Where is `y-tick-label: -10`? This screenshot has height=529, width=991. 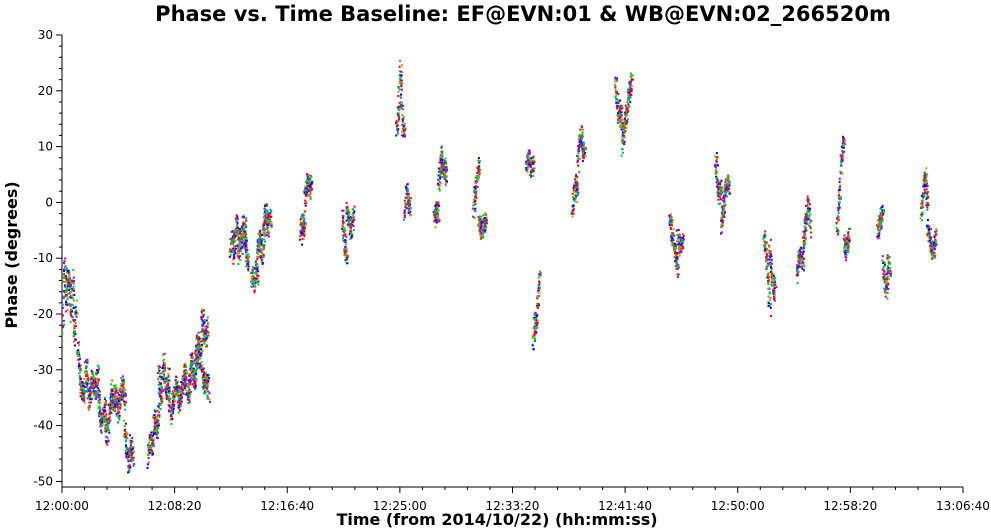
y-tick-label: -10 is located at coordinates (43, 258).